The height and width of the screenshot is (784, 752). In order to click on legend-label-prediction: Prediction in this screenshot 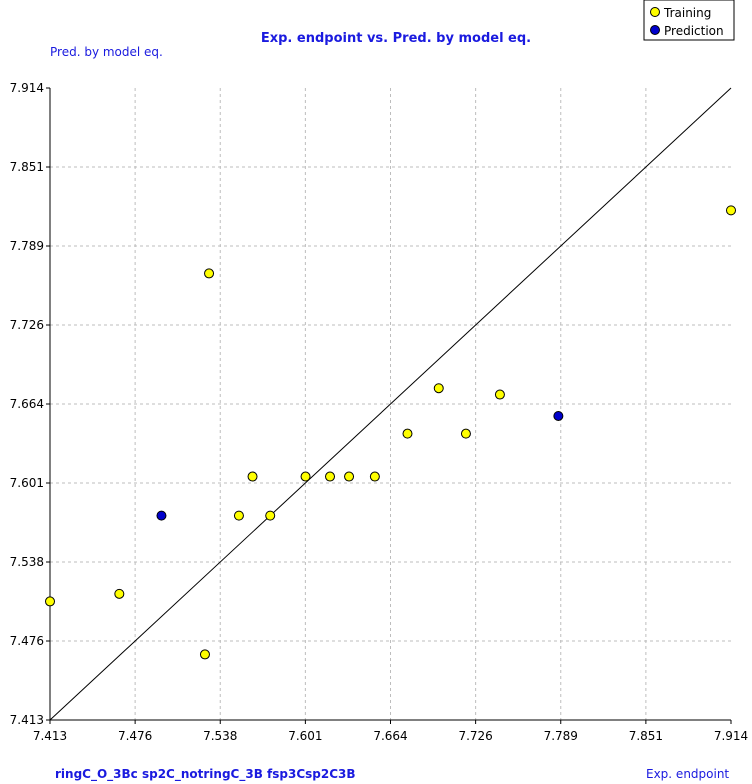, I will do `click(694, 31)`.